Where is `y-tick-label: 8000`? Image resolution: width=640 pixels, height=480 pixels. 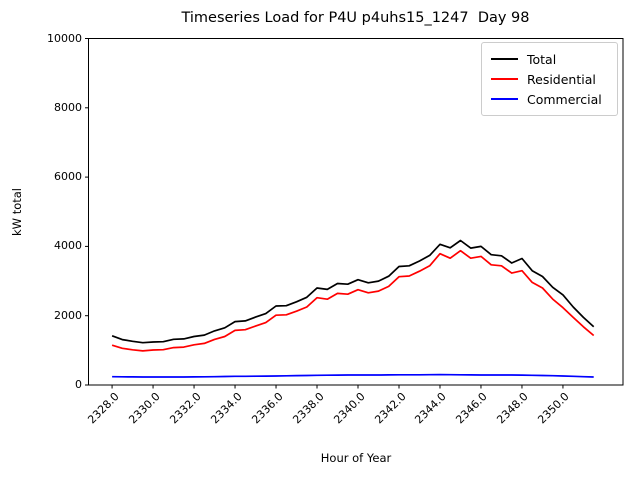 y-tick-label: 8000 is located at coordinates (68, 107).